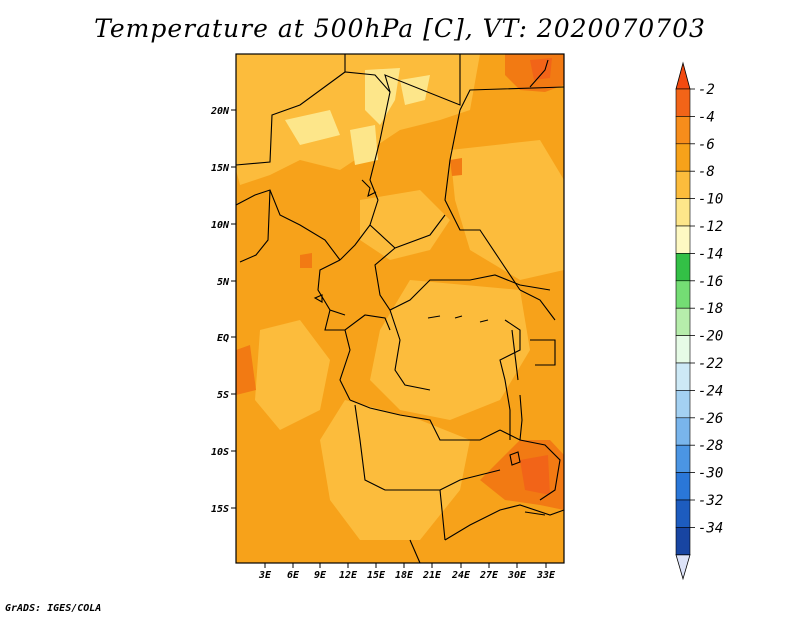  I want to click on colorbar-label: -26, so click(710, 419).